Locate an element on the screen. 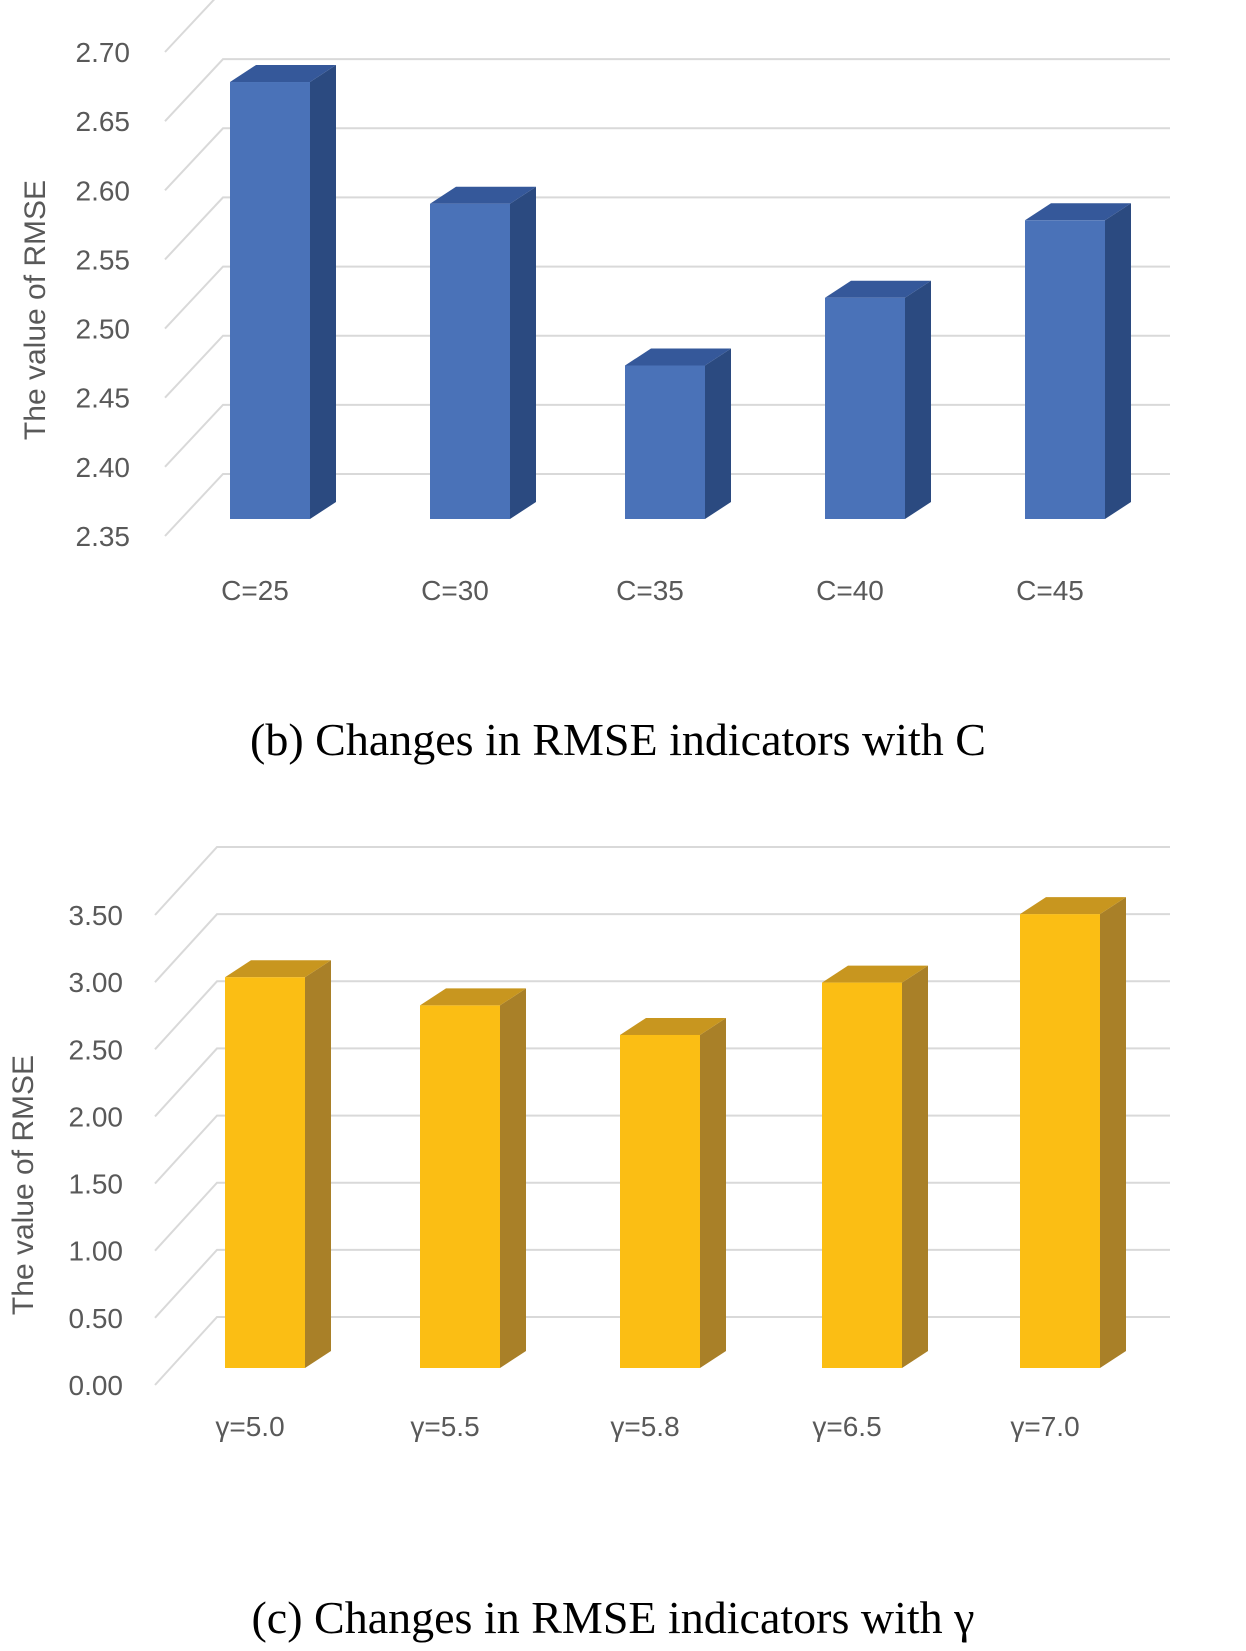  y-tick-label: 2.45 is located at coordinates (103, 398).